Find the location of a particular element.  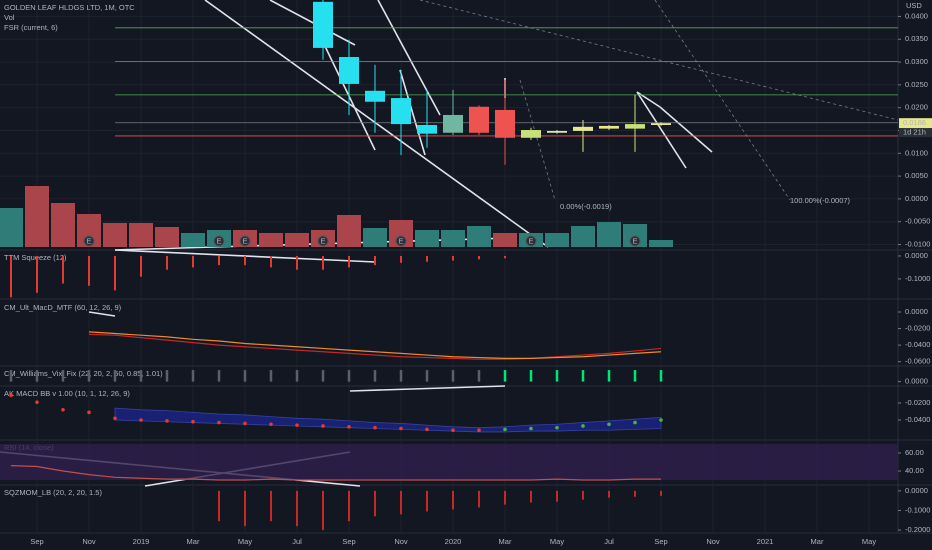

y-tick-label: 0.0400 is located at coordinates (916, 15).